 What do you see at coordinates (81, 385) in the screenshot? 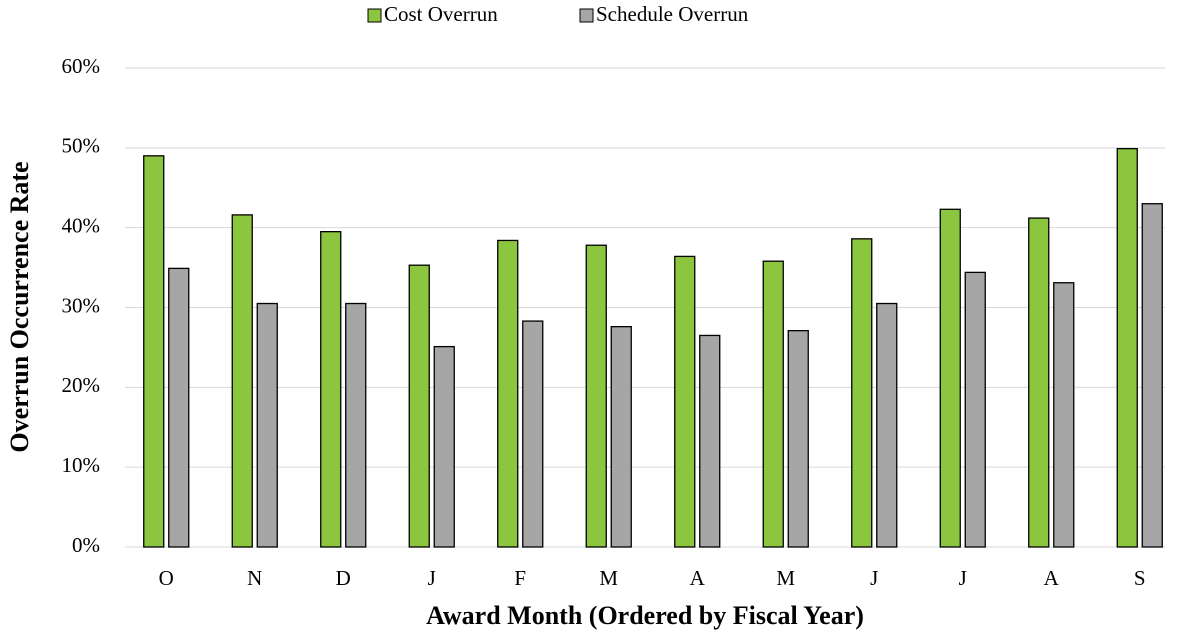
I see `y-tick-label: 20%` at bounding box center [81, 385].